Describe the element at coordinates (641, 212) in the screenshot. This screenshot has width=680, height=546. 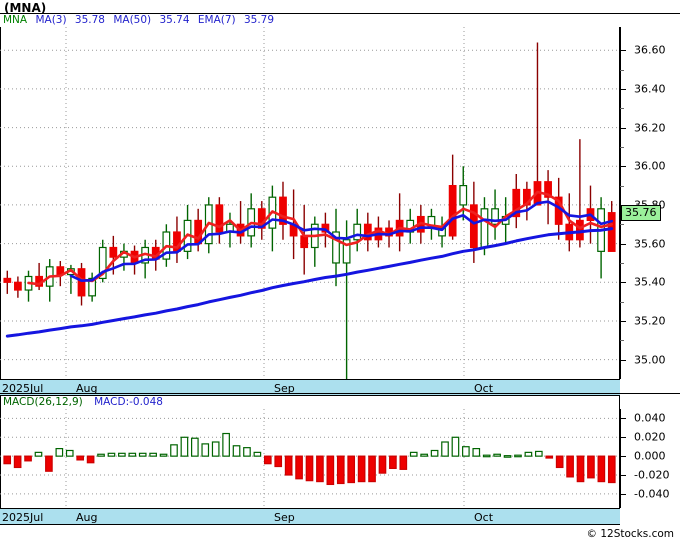
I see `last-price-tag: 35.76` at that location.